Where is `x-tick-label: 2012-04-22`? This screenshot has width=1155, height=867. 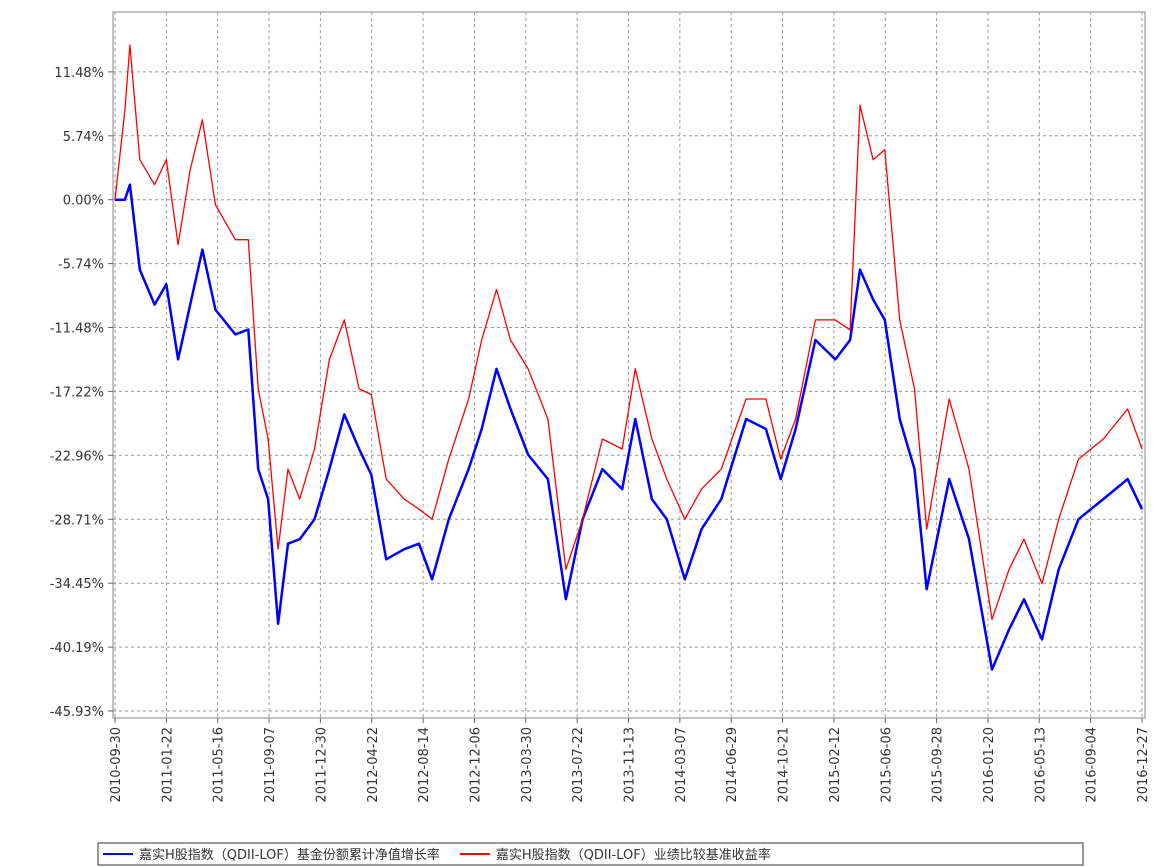 x-tick-label: 2012-04-22 is located at coordinates (373, 765).